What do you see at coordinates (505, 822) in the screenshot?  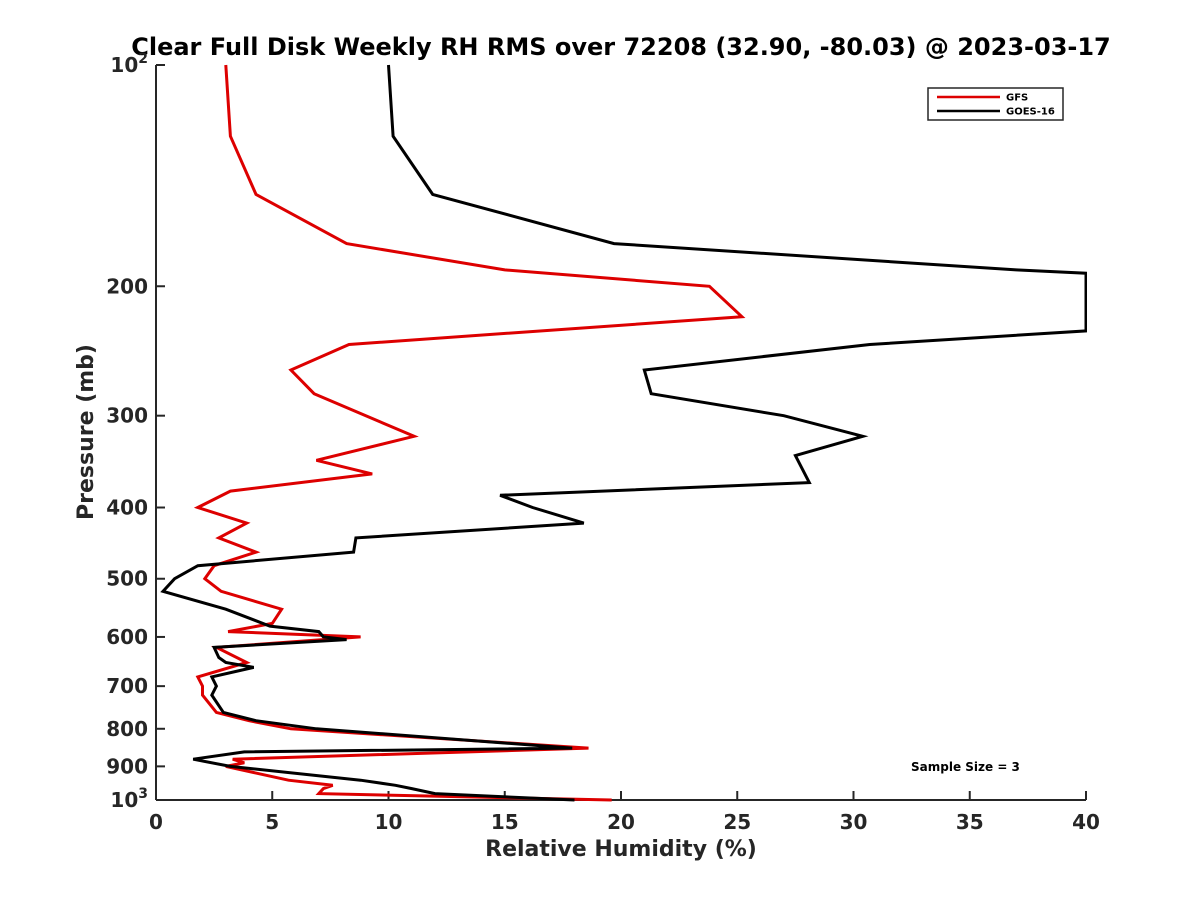 I see `x-tick-label: 15` at bounding box center [505, 822].